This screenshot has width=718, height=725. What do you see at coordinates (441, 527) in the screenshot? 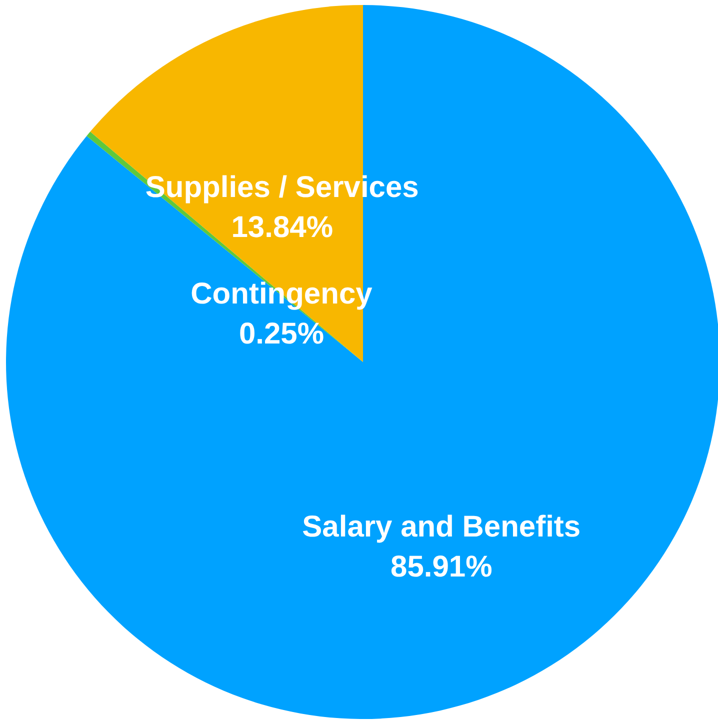
I see `slice-label: Salary and Benefits` at bounding box center [441, 527].